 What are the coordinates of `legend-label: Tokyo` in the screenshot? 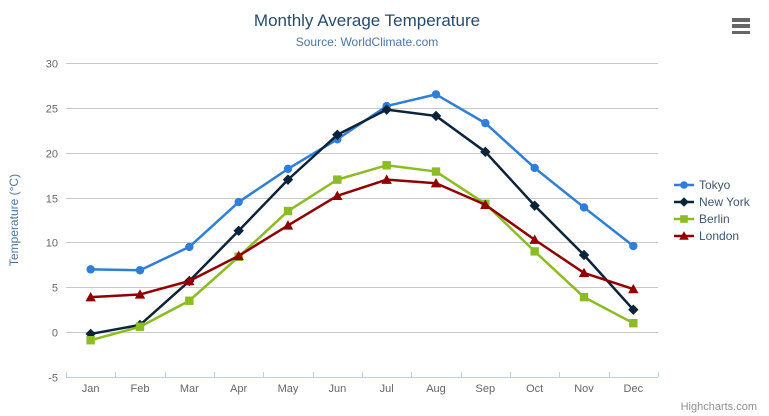 It's located at (715, 184).